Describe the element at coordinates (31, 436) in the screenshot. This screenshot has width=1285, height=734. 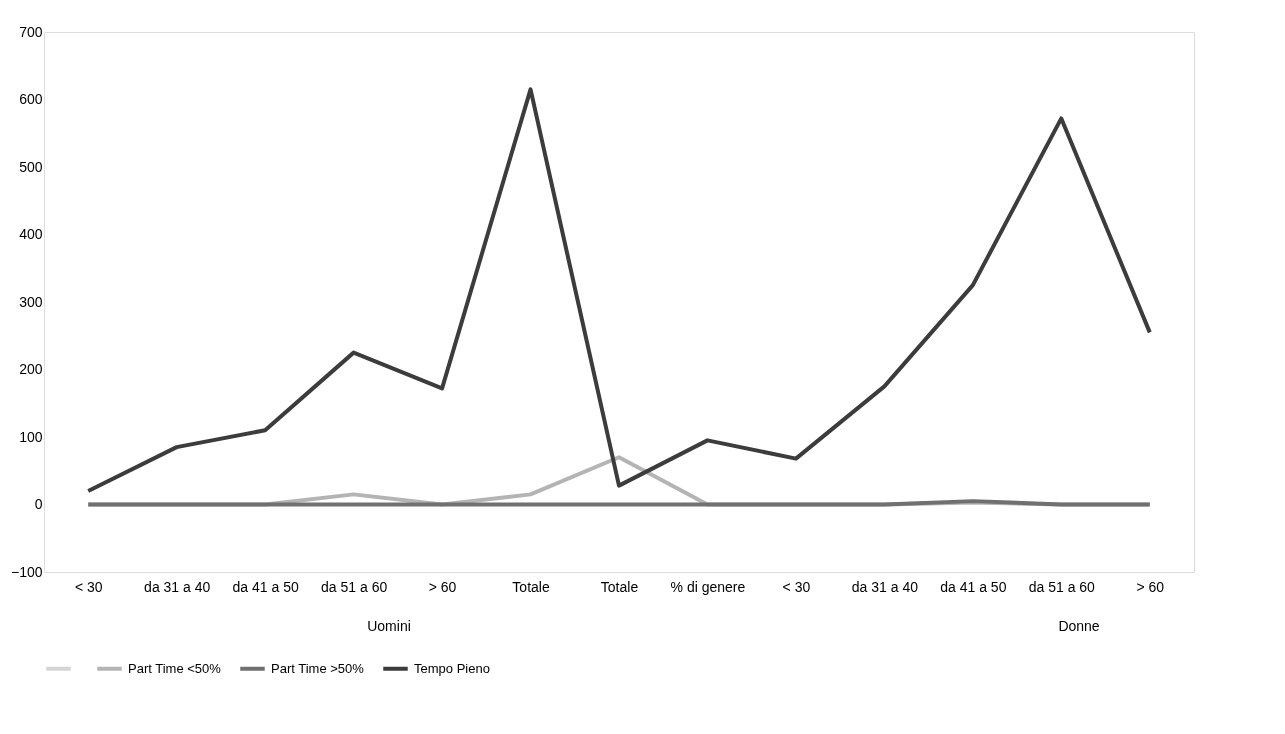
I see `y-tick-label: 100` at that location.